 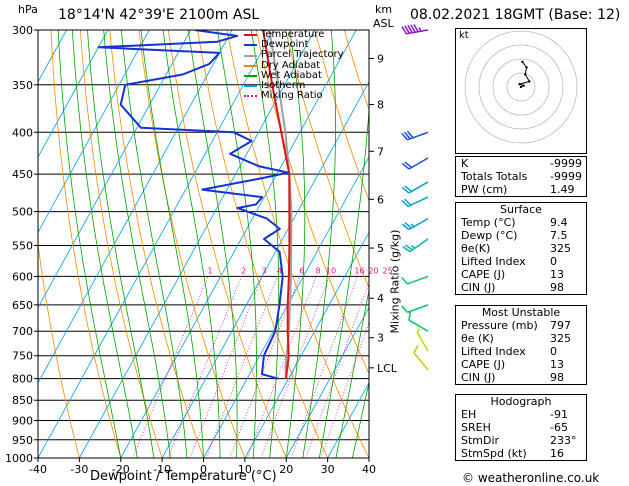 What do you see at coordinates (243, 270) in the screenshot?
I see `mixing-ratio-label: 2` at bounding box center [243, 270].